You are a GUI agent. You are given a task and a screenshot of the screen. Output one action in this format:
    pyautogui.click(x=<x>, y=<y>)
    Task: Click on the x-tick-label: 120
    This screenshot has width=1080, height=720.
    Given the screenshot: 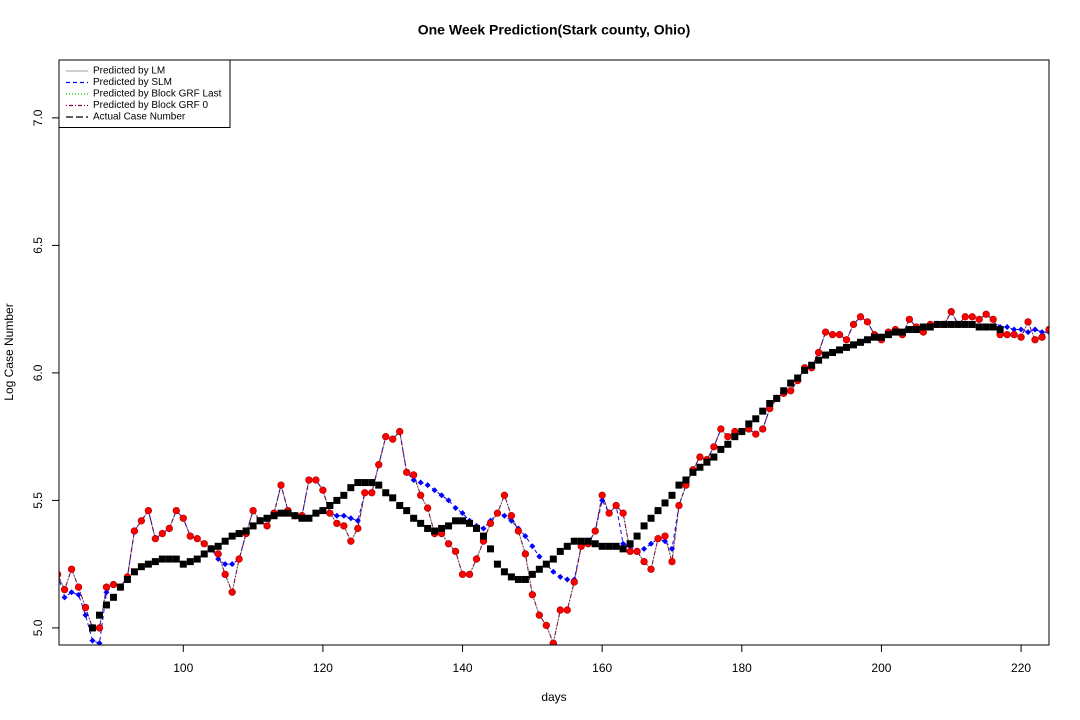 What is the action you would take?
    pyautogui.click(x=323, y=668)
    